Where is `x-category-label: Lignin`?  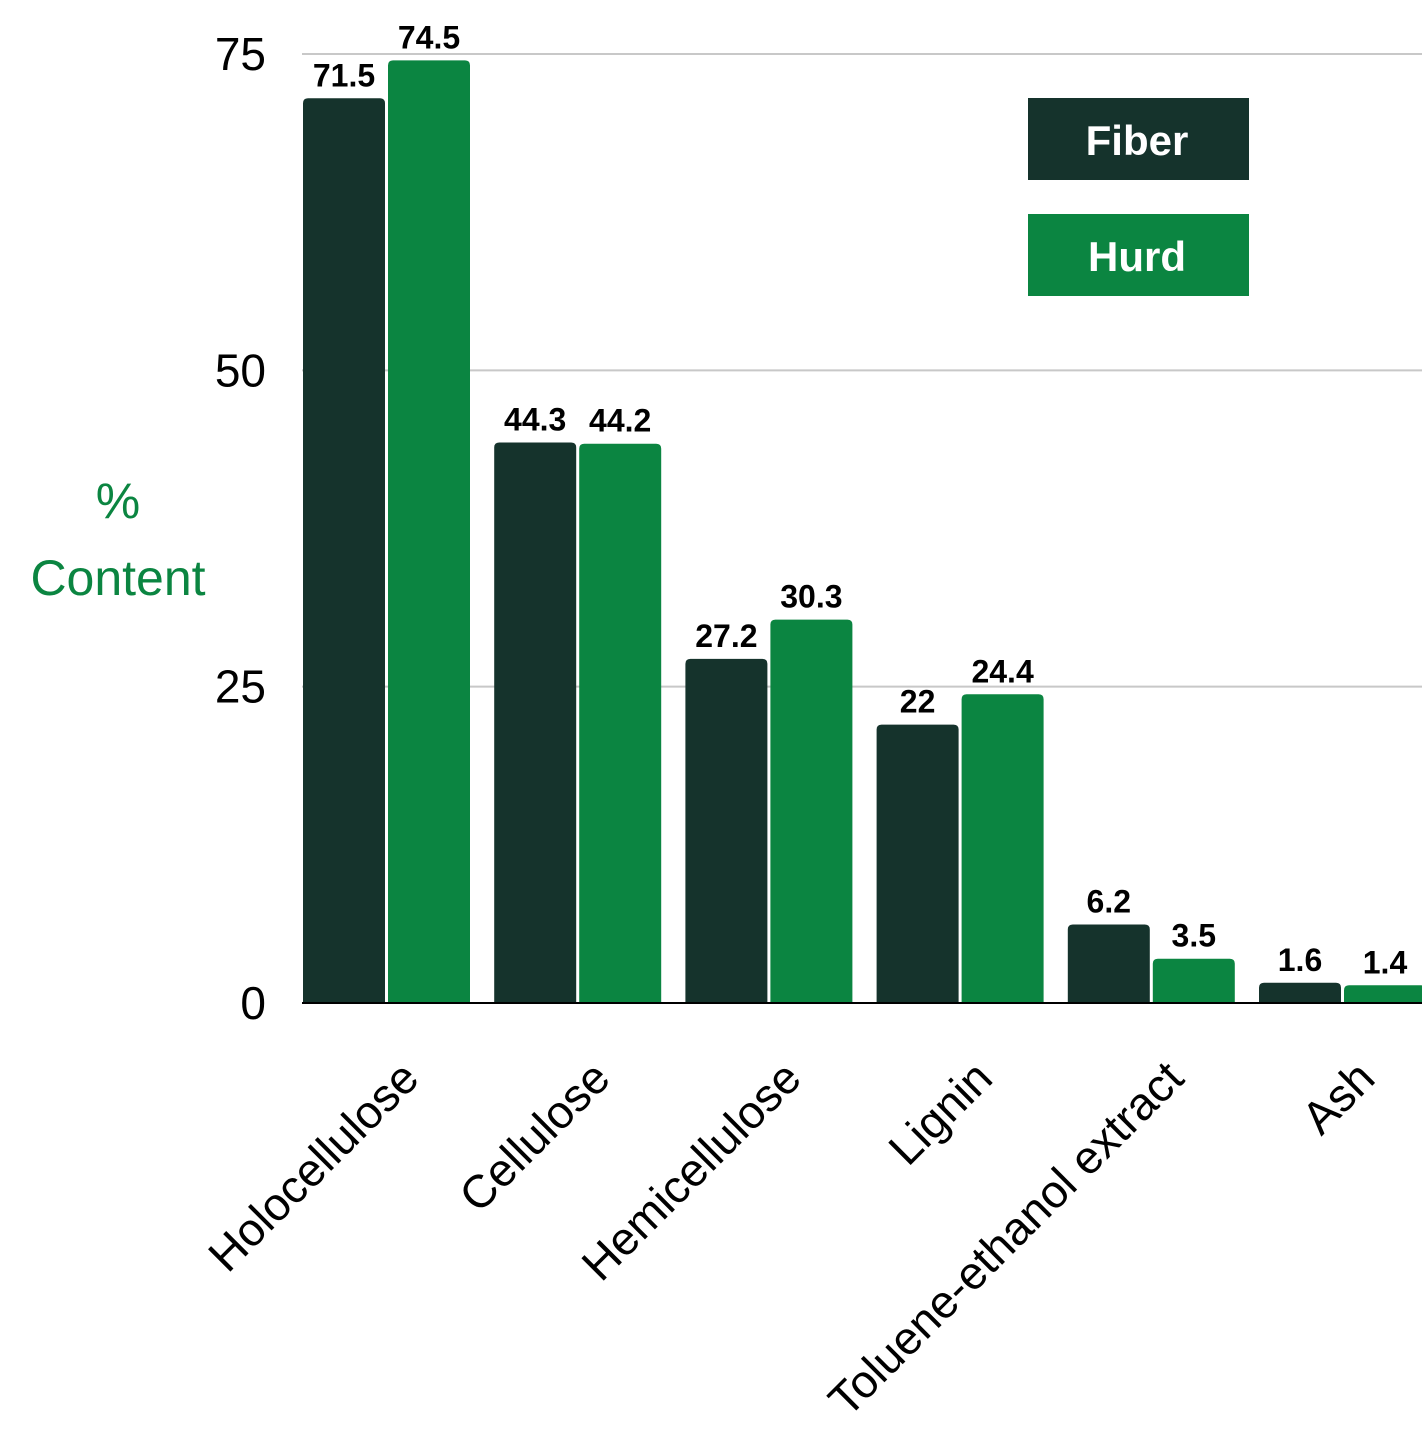 x-category-label: Lignin is located at coordinates (940, 1113).